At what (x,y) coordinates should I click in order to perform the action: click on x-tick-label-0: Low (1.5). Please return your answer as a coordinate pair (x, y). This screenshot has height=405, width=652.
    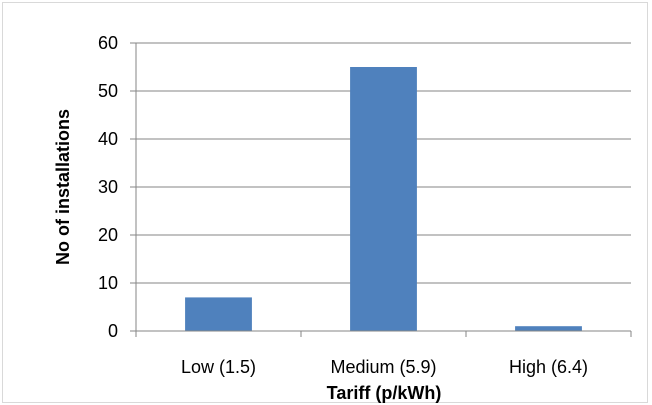
    Looking at the image, I should click on (218, 367).